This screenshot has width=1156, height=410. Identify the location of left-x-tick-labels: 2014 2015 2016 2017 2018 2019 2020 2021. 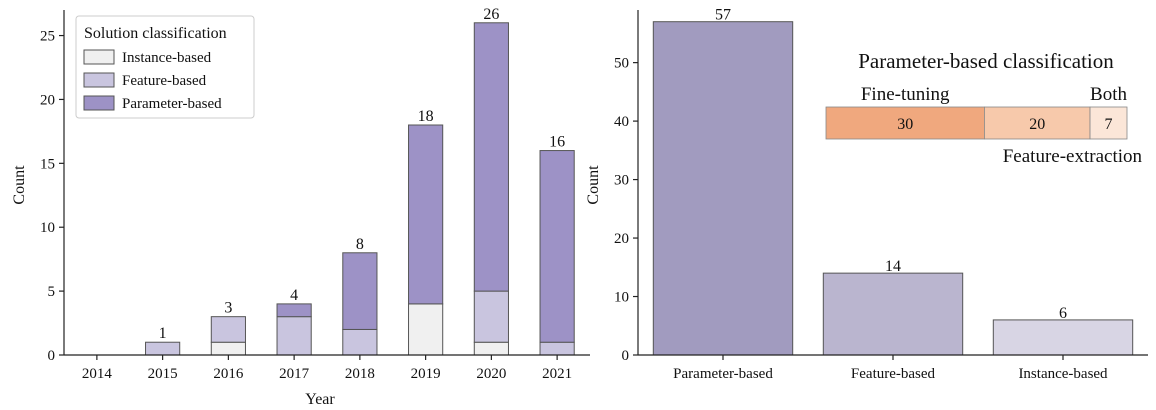
(327, 368).